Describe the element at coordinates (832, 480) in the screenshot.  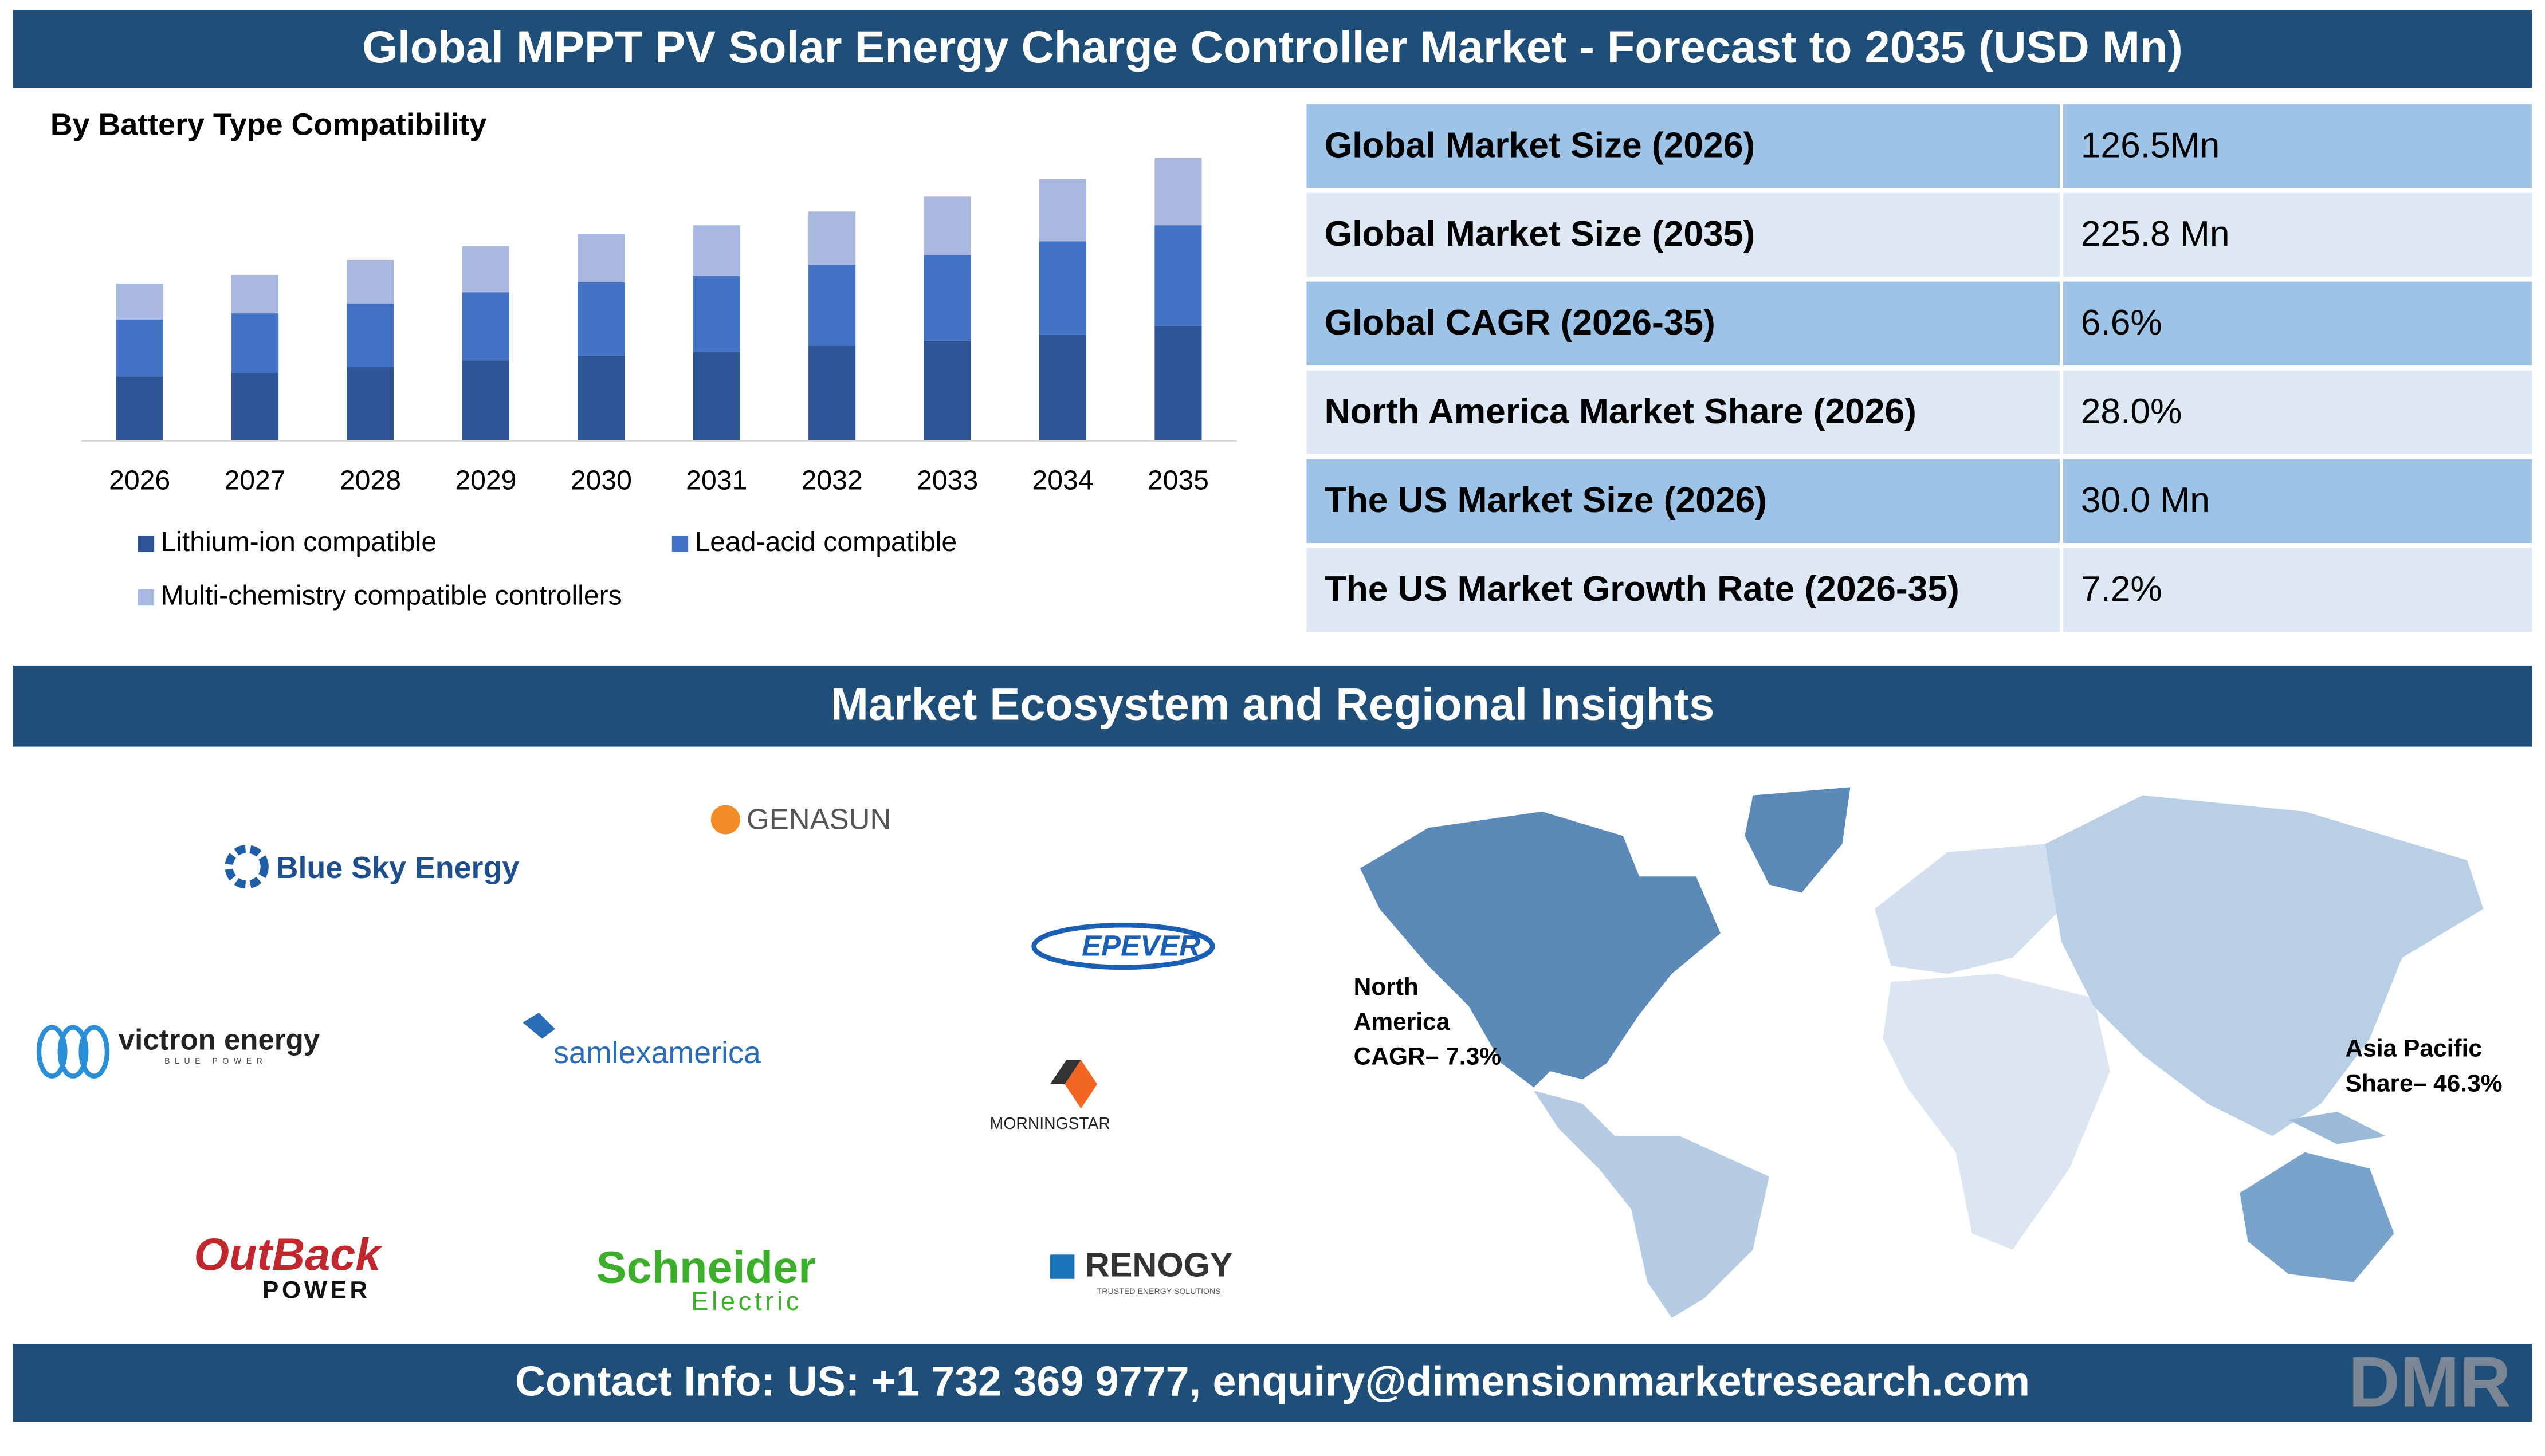
I see `x-tick-label: 2032` at that location.